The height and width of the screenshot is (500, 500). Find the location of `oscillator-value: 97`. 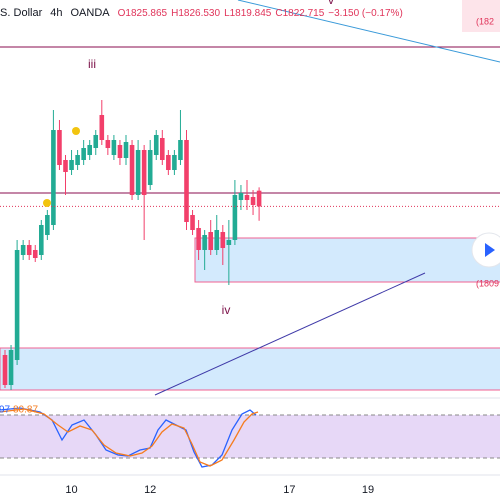

oscillator-value: 97 is located at coordinates (5, 410).